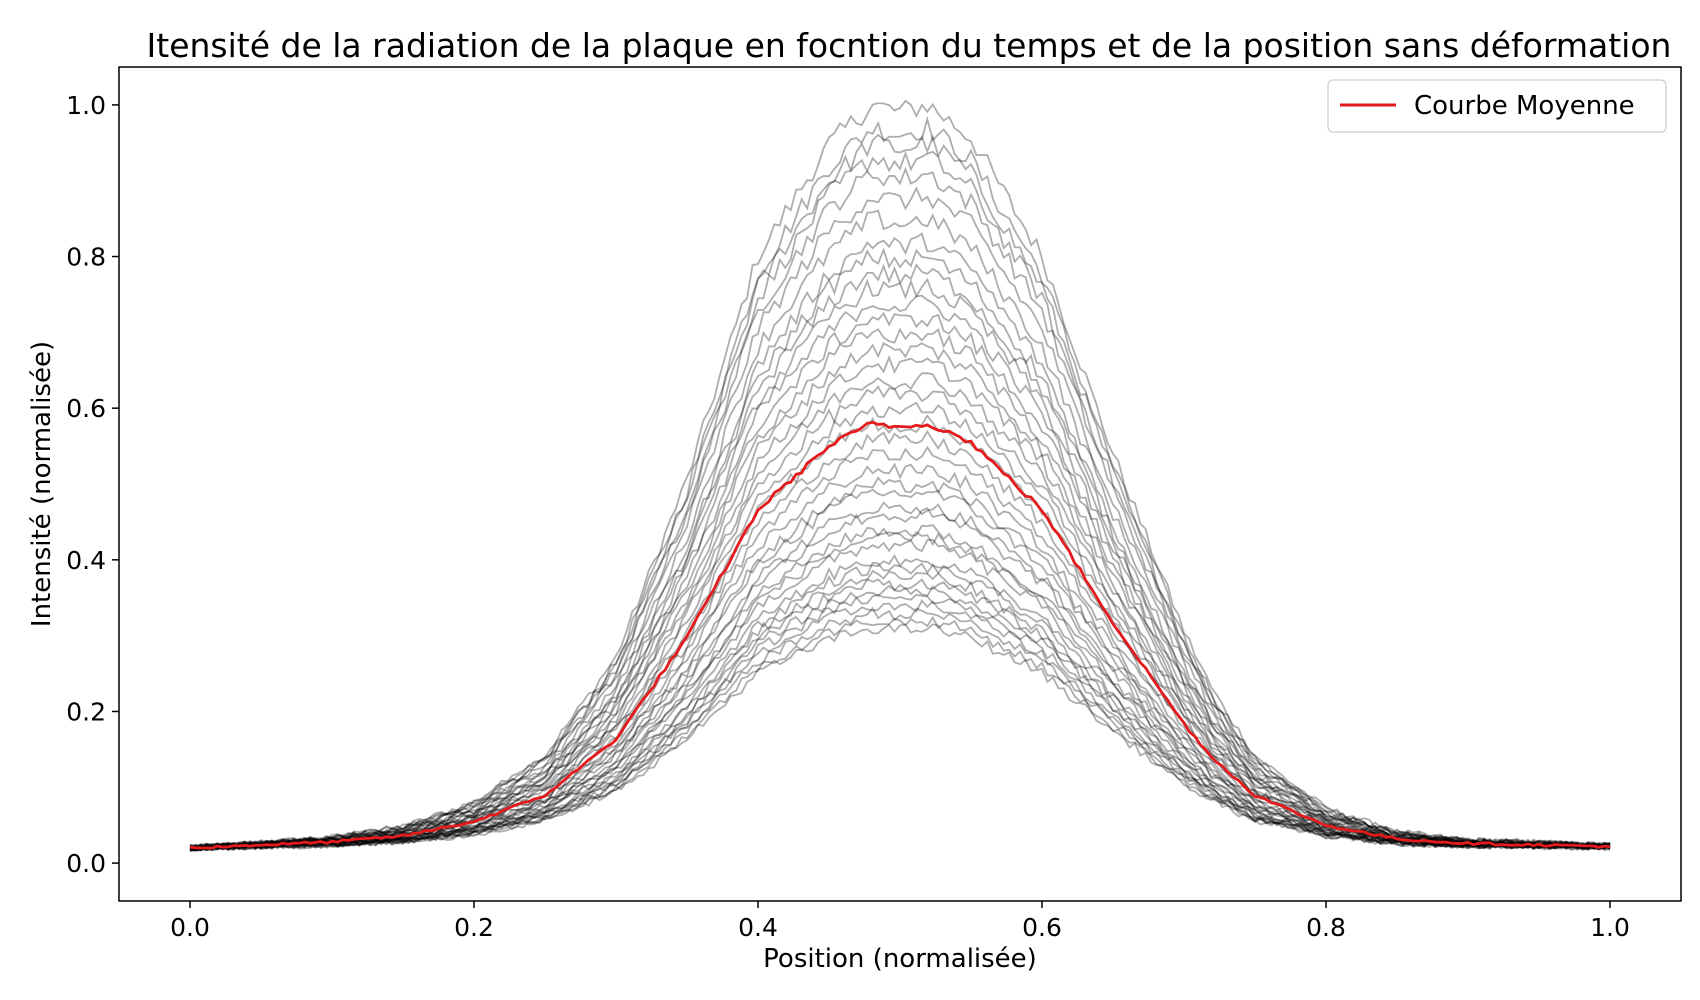 This screenshot has width=1700, height=1000. Describe the element at coordinates (86, 408) in the screenshot. I see `y-tick-label: 0.6` at that location.